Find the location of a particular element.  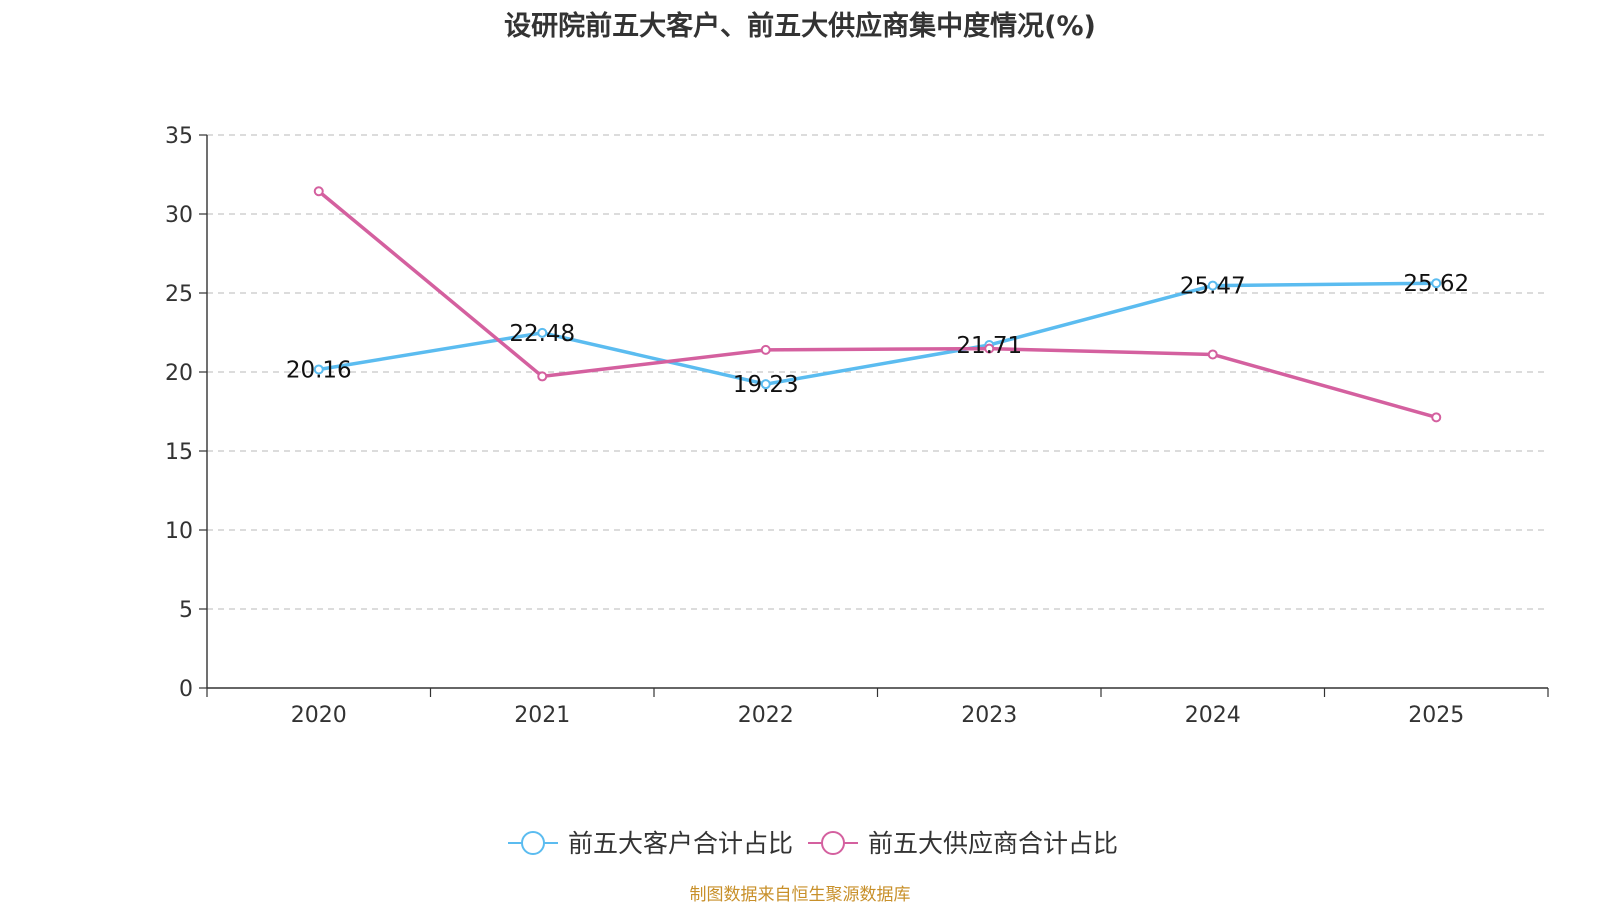

series-1-point-2021 is located at coordinates (542, 376).